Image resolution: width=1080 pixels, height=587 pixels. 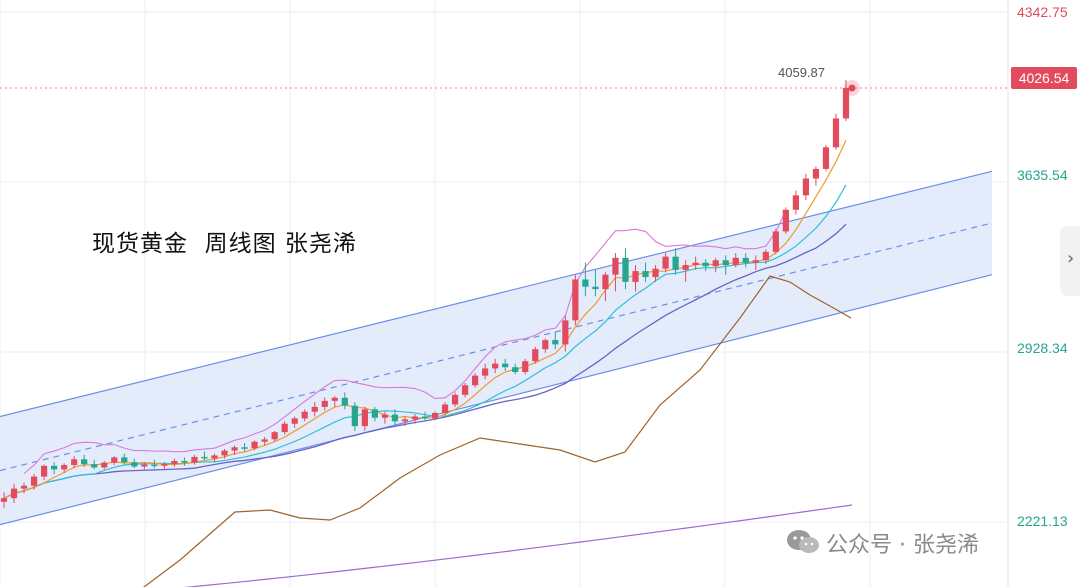 What do you see at coordinates (1071, 258) in the screenshot?
I see `chevron-right-icon: ›` at bounding box center [1071, 258].